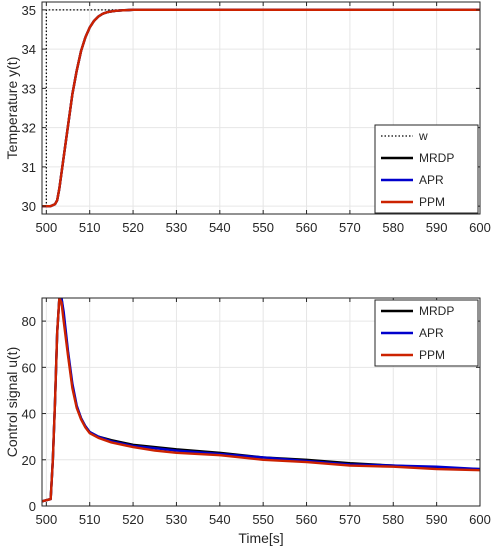 The image size is (491, 550). Describe the element at coordinates (29, 88) in the screenshot. I see `y-tick-label: 33` at that location.